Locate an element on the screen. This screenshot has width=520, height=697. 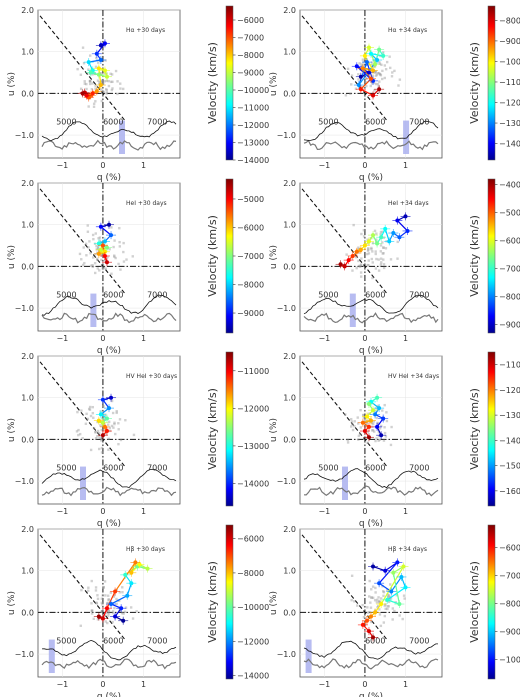
colorbar is located at coordinates (229, 256).